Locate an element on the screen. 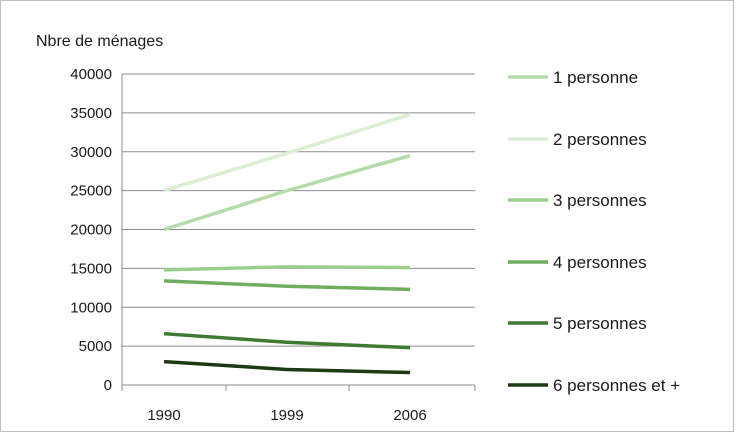 Image resolution: width=736 pixels, height=434 pixels. x-tick-label: 2006 is located at coordinates (409, 415).